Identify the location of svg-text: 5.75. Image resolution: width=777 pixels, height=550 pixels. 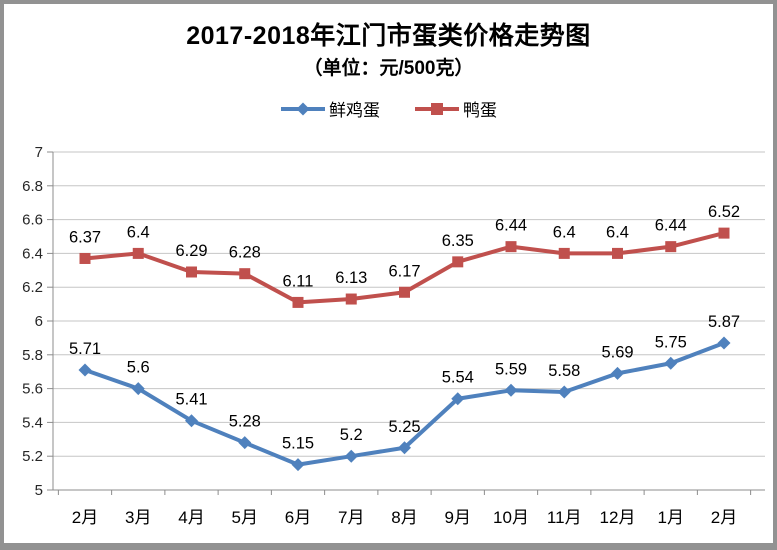
(671, 342).